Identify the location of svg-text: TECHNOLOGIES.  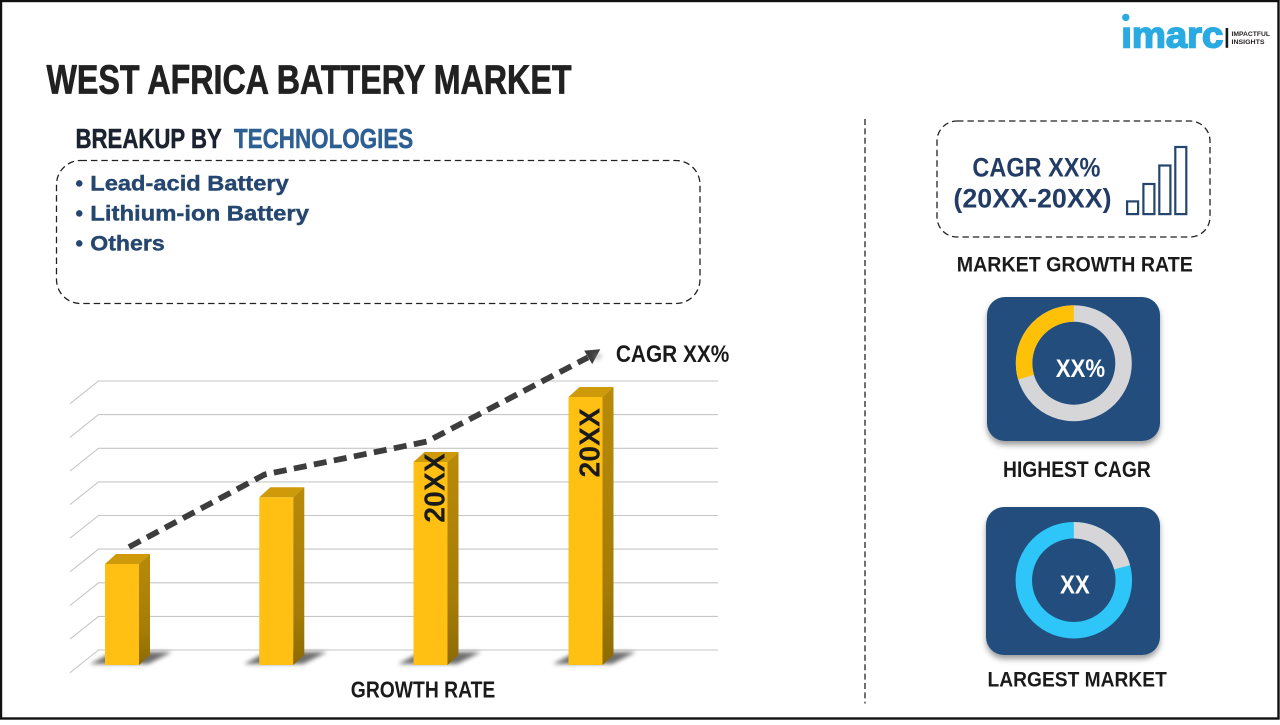
(323, 138).